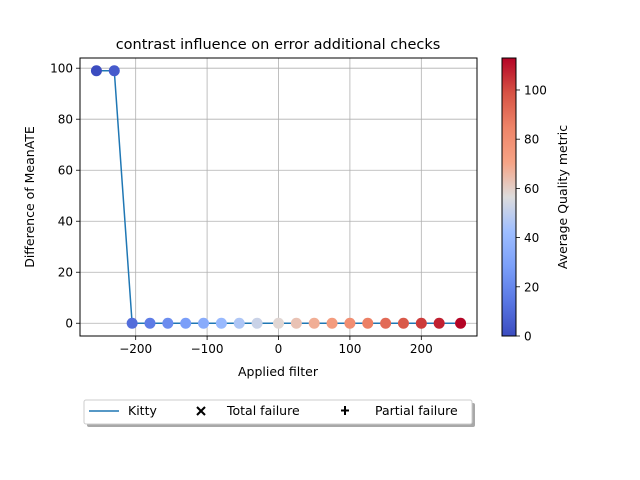  What do you see at coordinates (531, 238) in the screenshot?
I see `colorbar-tick-label: 40` at bounding box center [531, 238].